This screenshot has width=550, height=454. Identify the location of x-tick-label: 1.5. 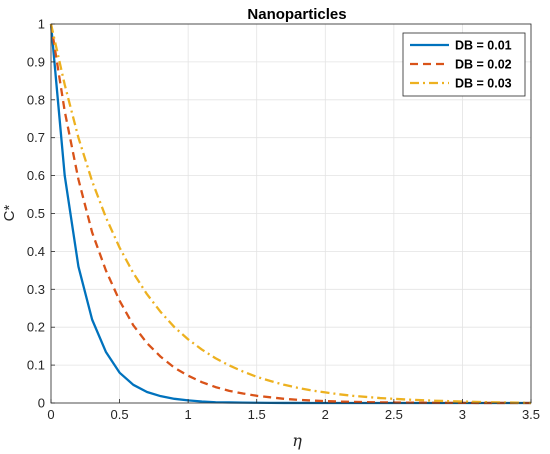
(257, 414).